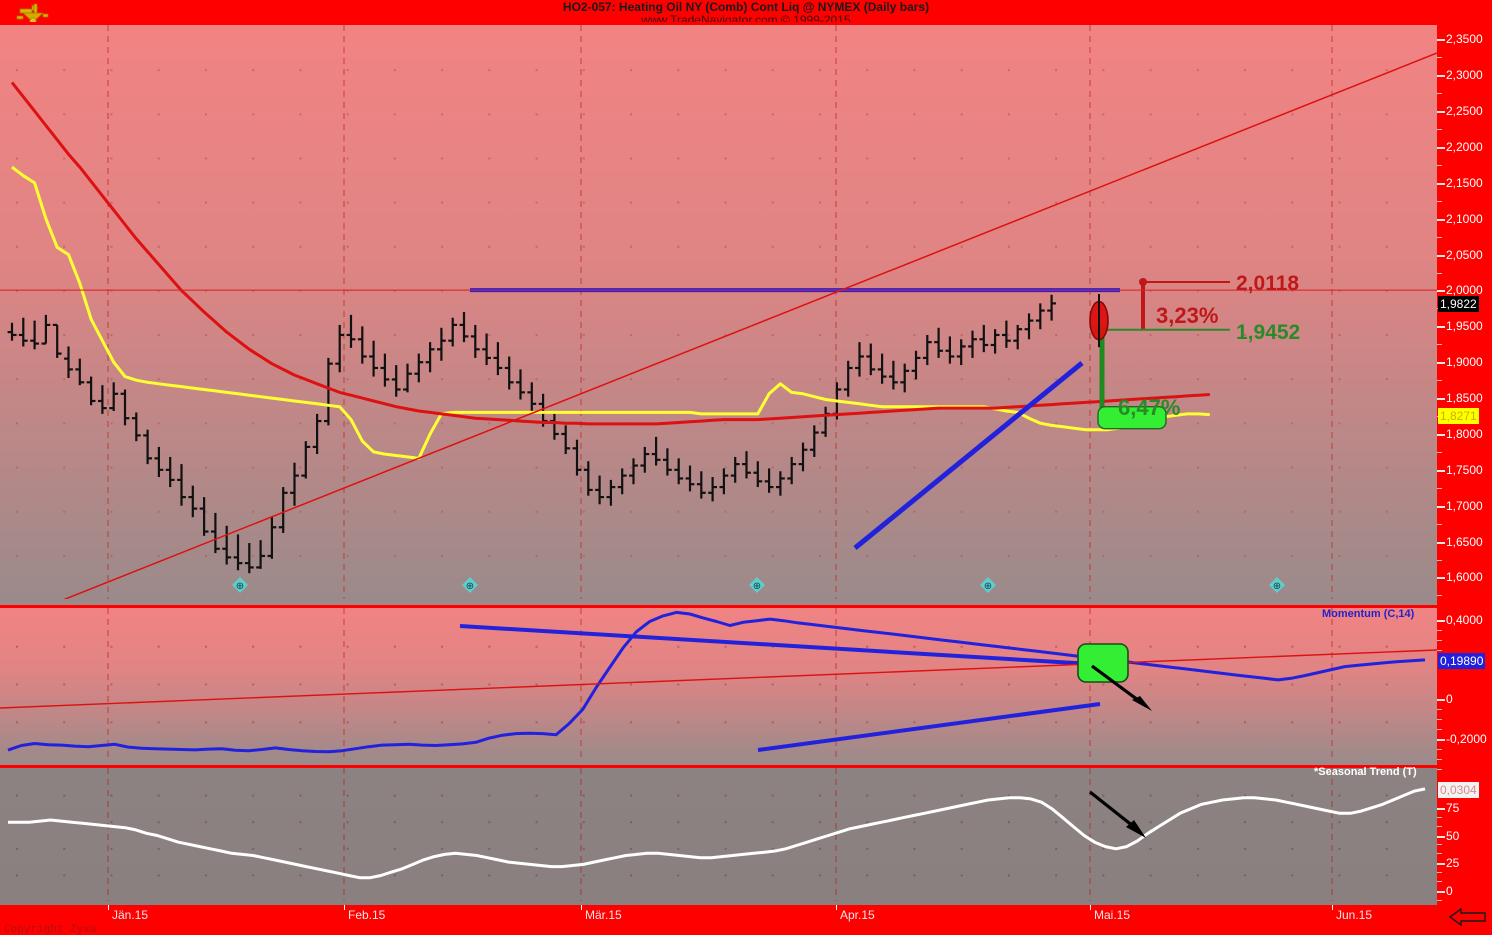 The image size is (1492, 935). What do you see at coordinates (1441, 700) in the screenshot?
I see `axis-tick` at bounding box center [1441, 700].